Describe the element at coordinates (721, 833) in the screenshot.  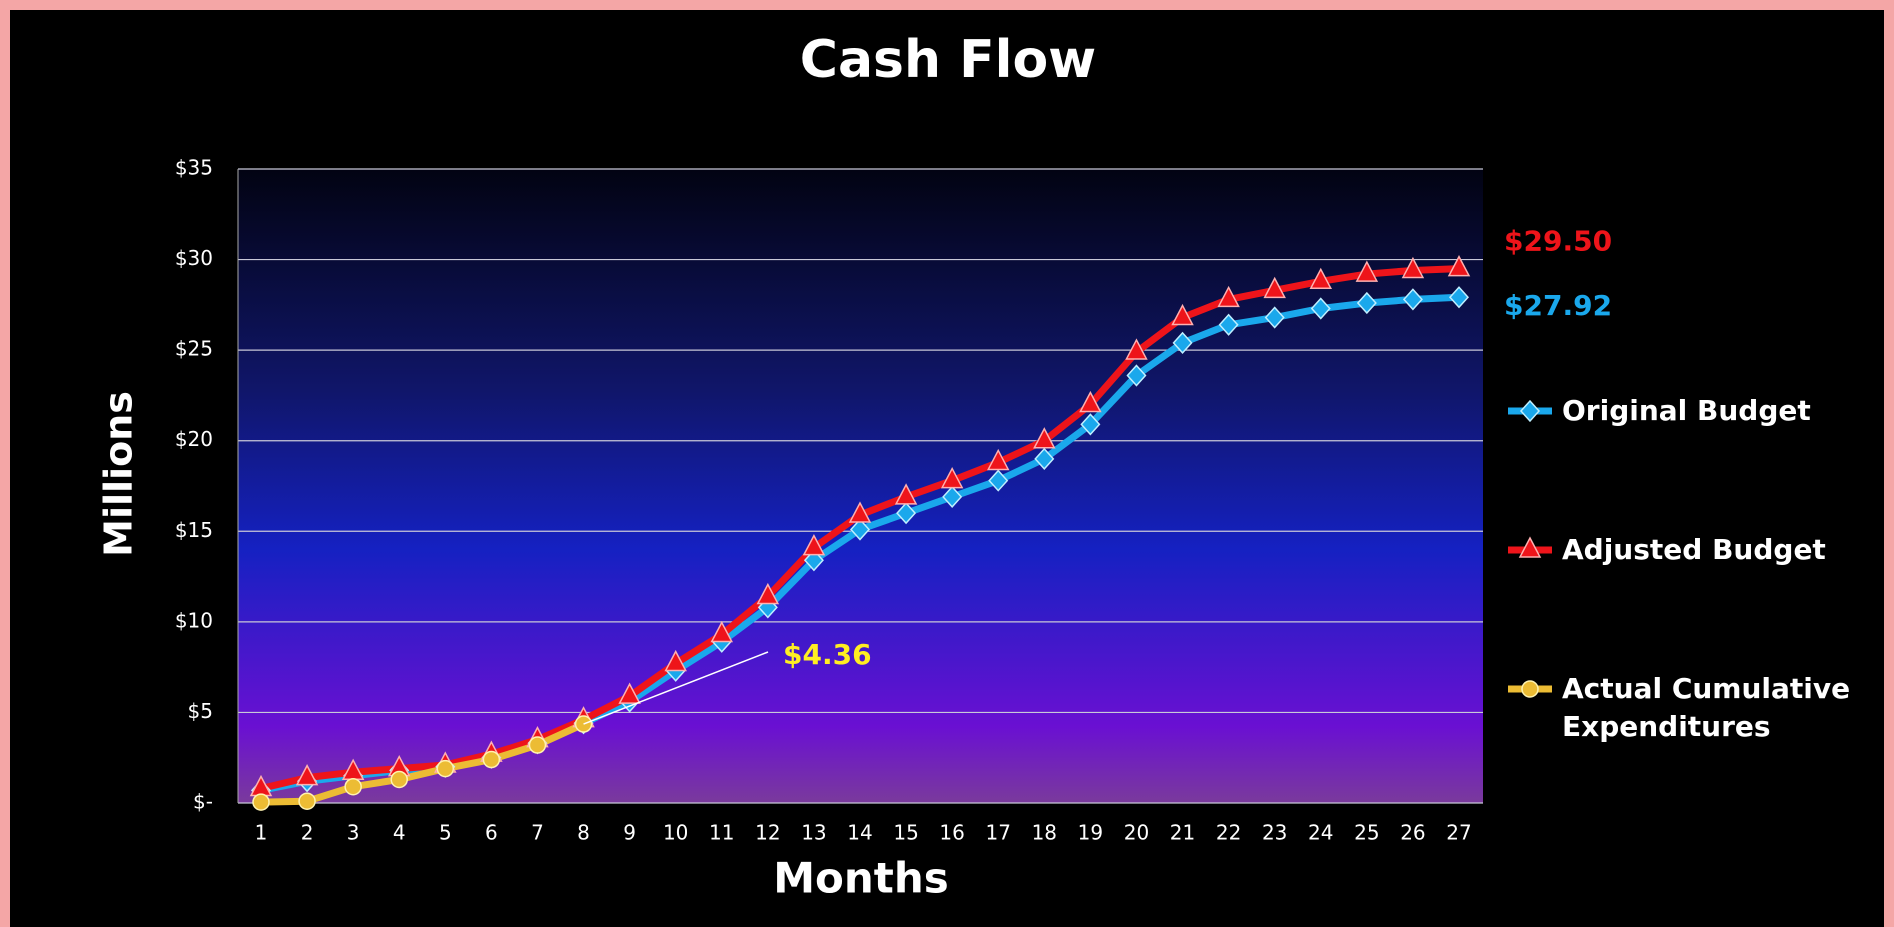
I see `x-tick-label: 11` at that location.